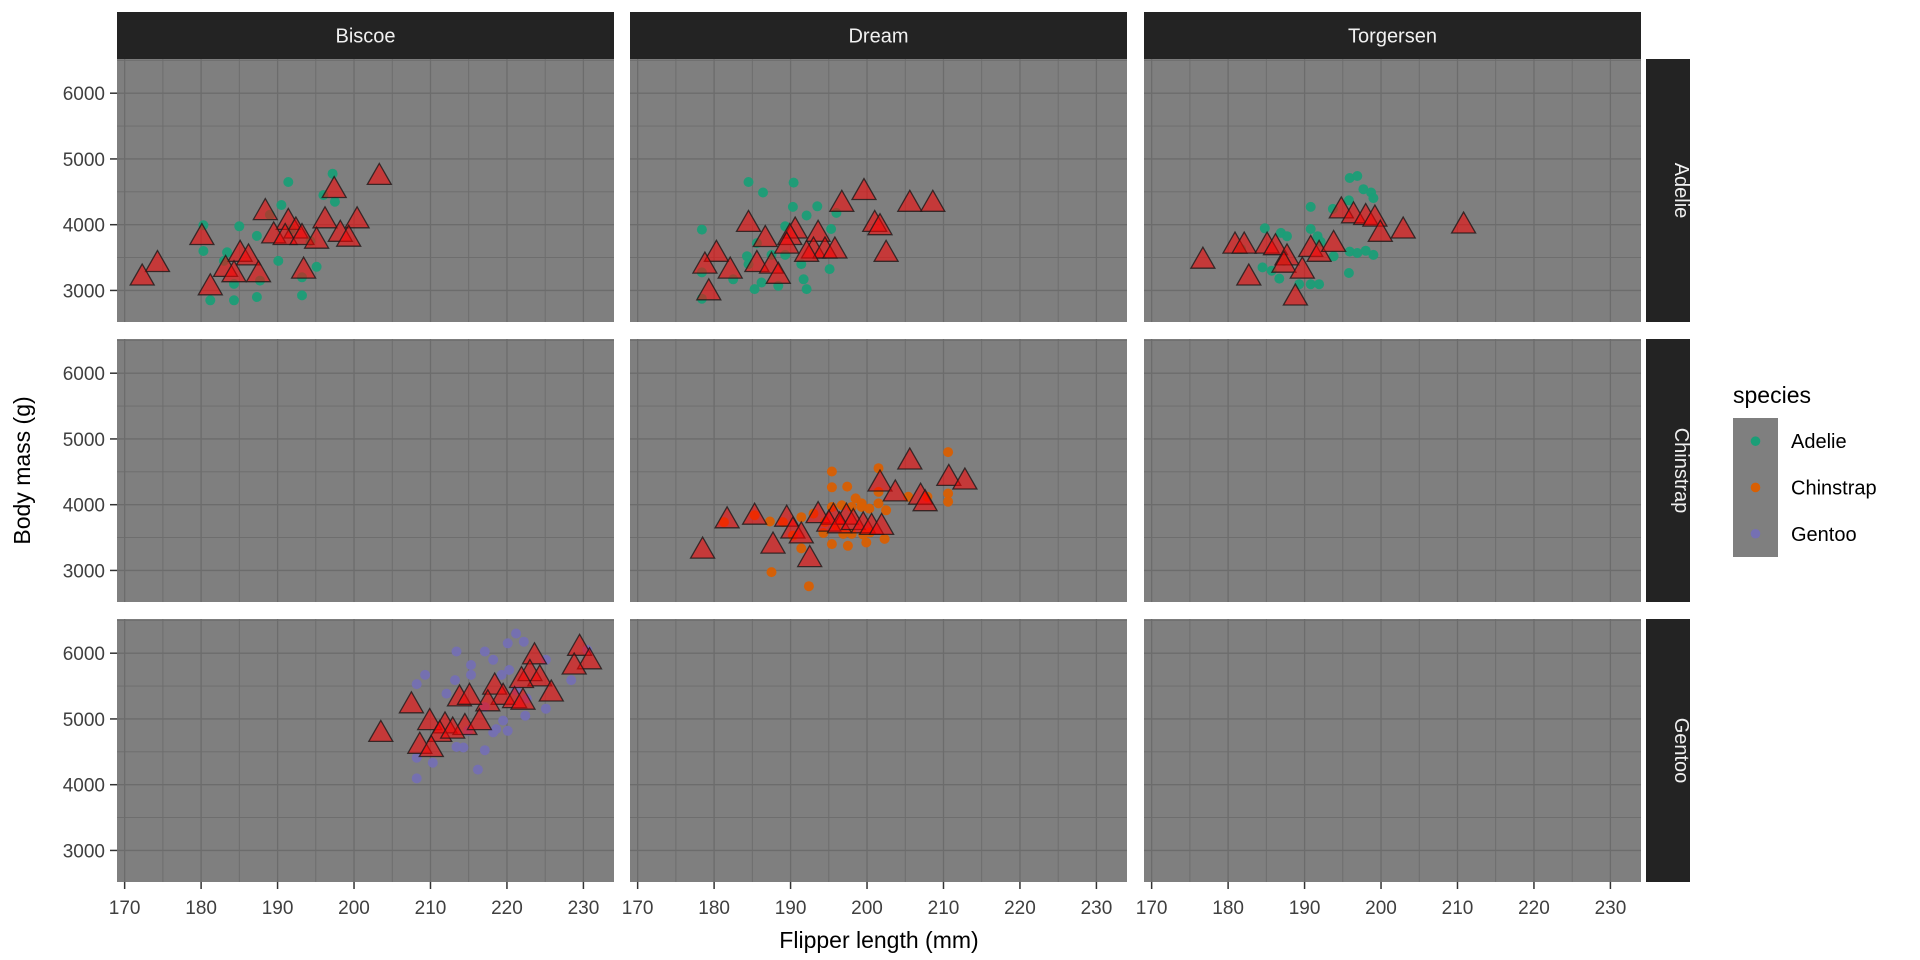  Describe the element at coordinates (1228, 908) in the screenshot. I see `x-tick-label: 180` at that location.